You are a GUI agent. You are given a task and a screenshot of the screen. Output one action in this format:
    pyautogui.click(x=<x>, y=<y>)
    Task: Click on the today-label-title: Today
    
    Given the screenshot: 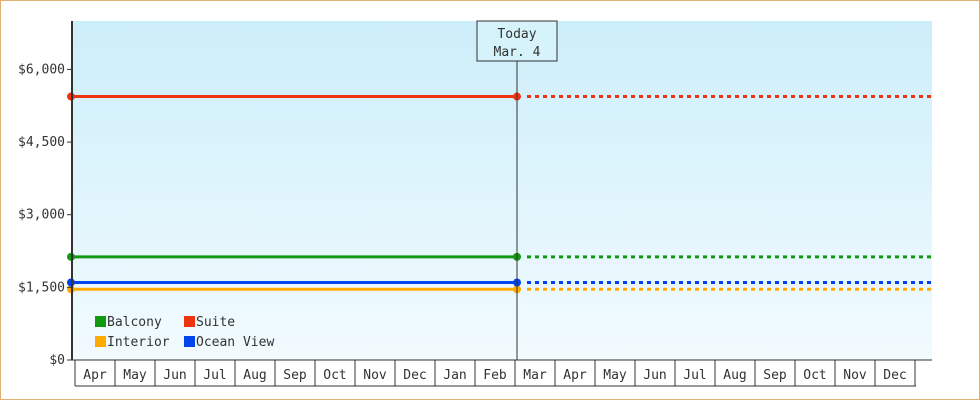 What is the action you would take?
    pyautogui.click(x=516, y=34)
    